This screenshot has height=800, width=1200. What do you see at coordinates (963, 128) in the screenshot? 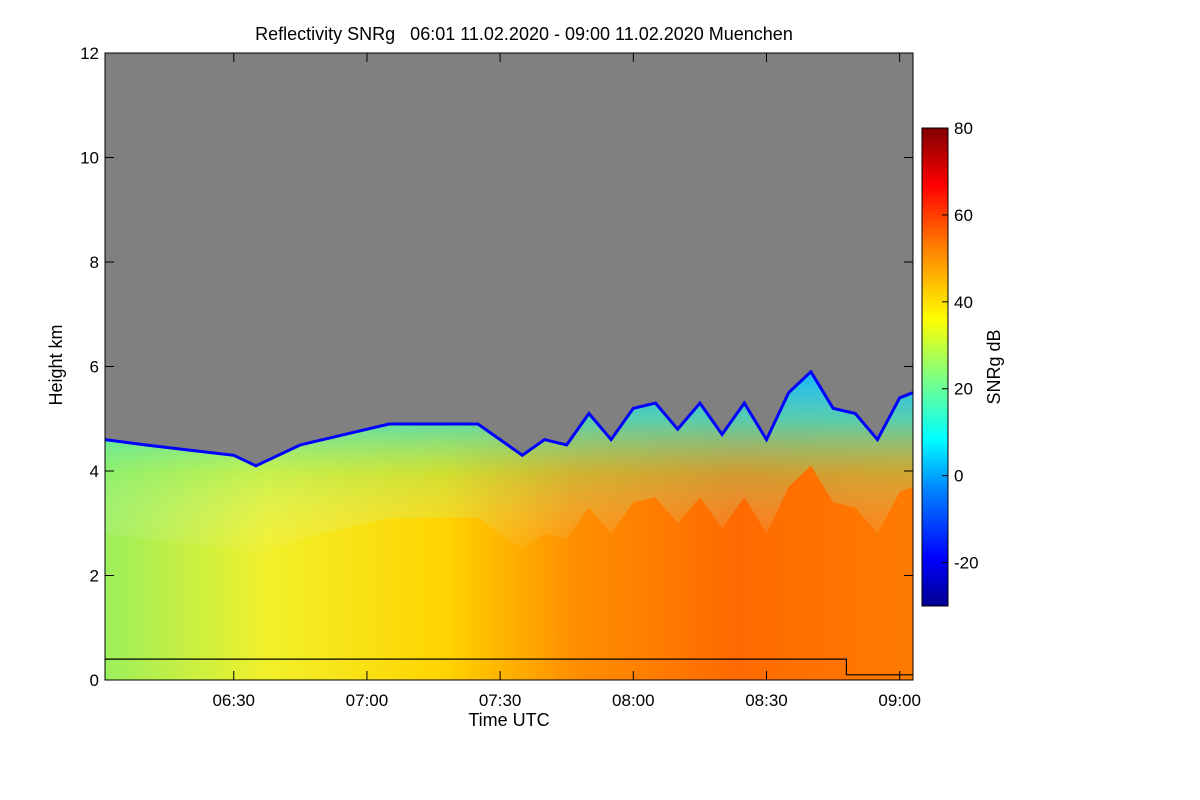
I see `colorbar-tick-label: 80` at bounding box center [963, 128].